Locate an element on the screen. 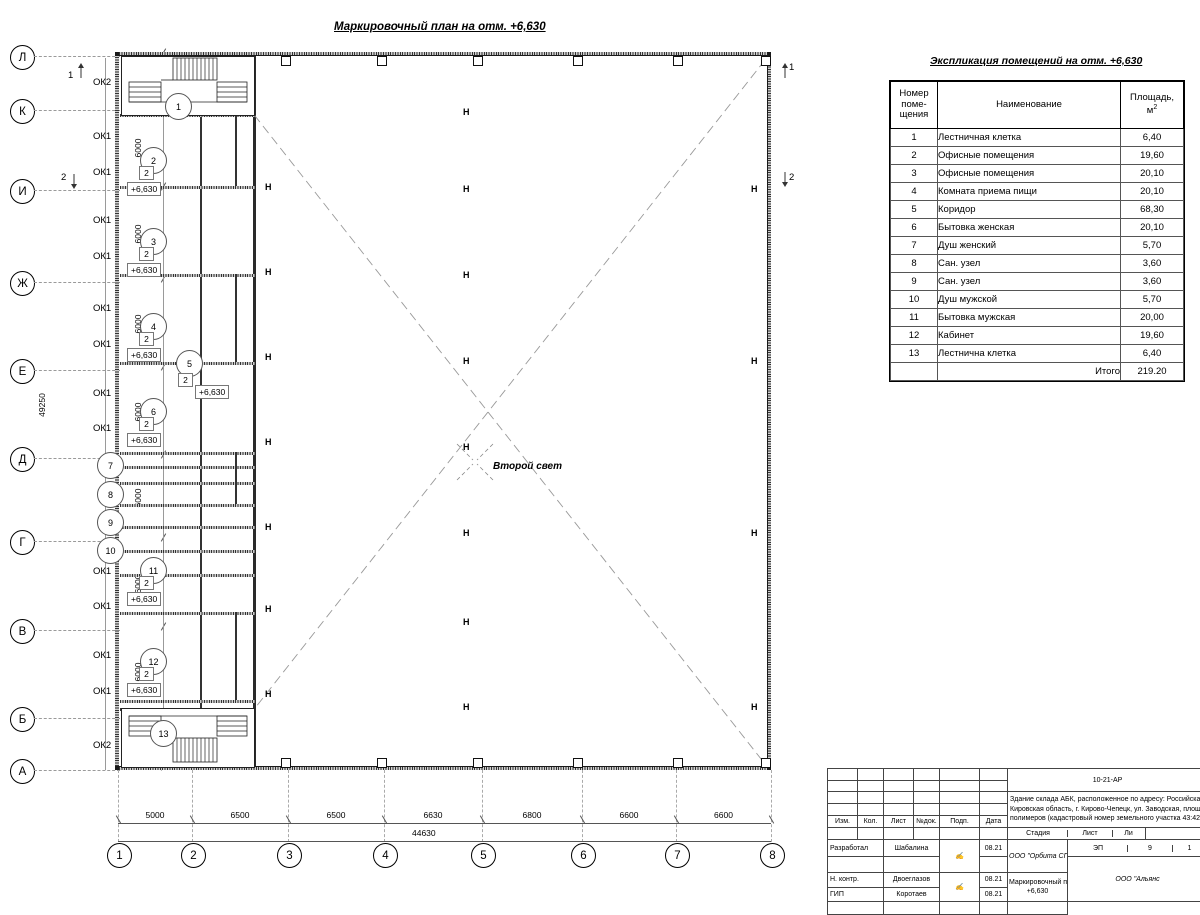 The height and width of the screenshot is (915, 1200). stamp-grid-f6 is located at coordinates (994, 834).